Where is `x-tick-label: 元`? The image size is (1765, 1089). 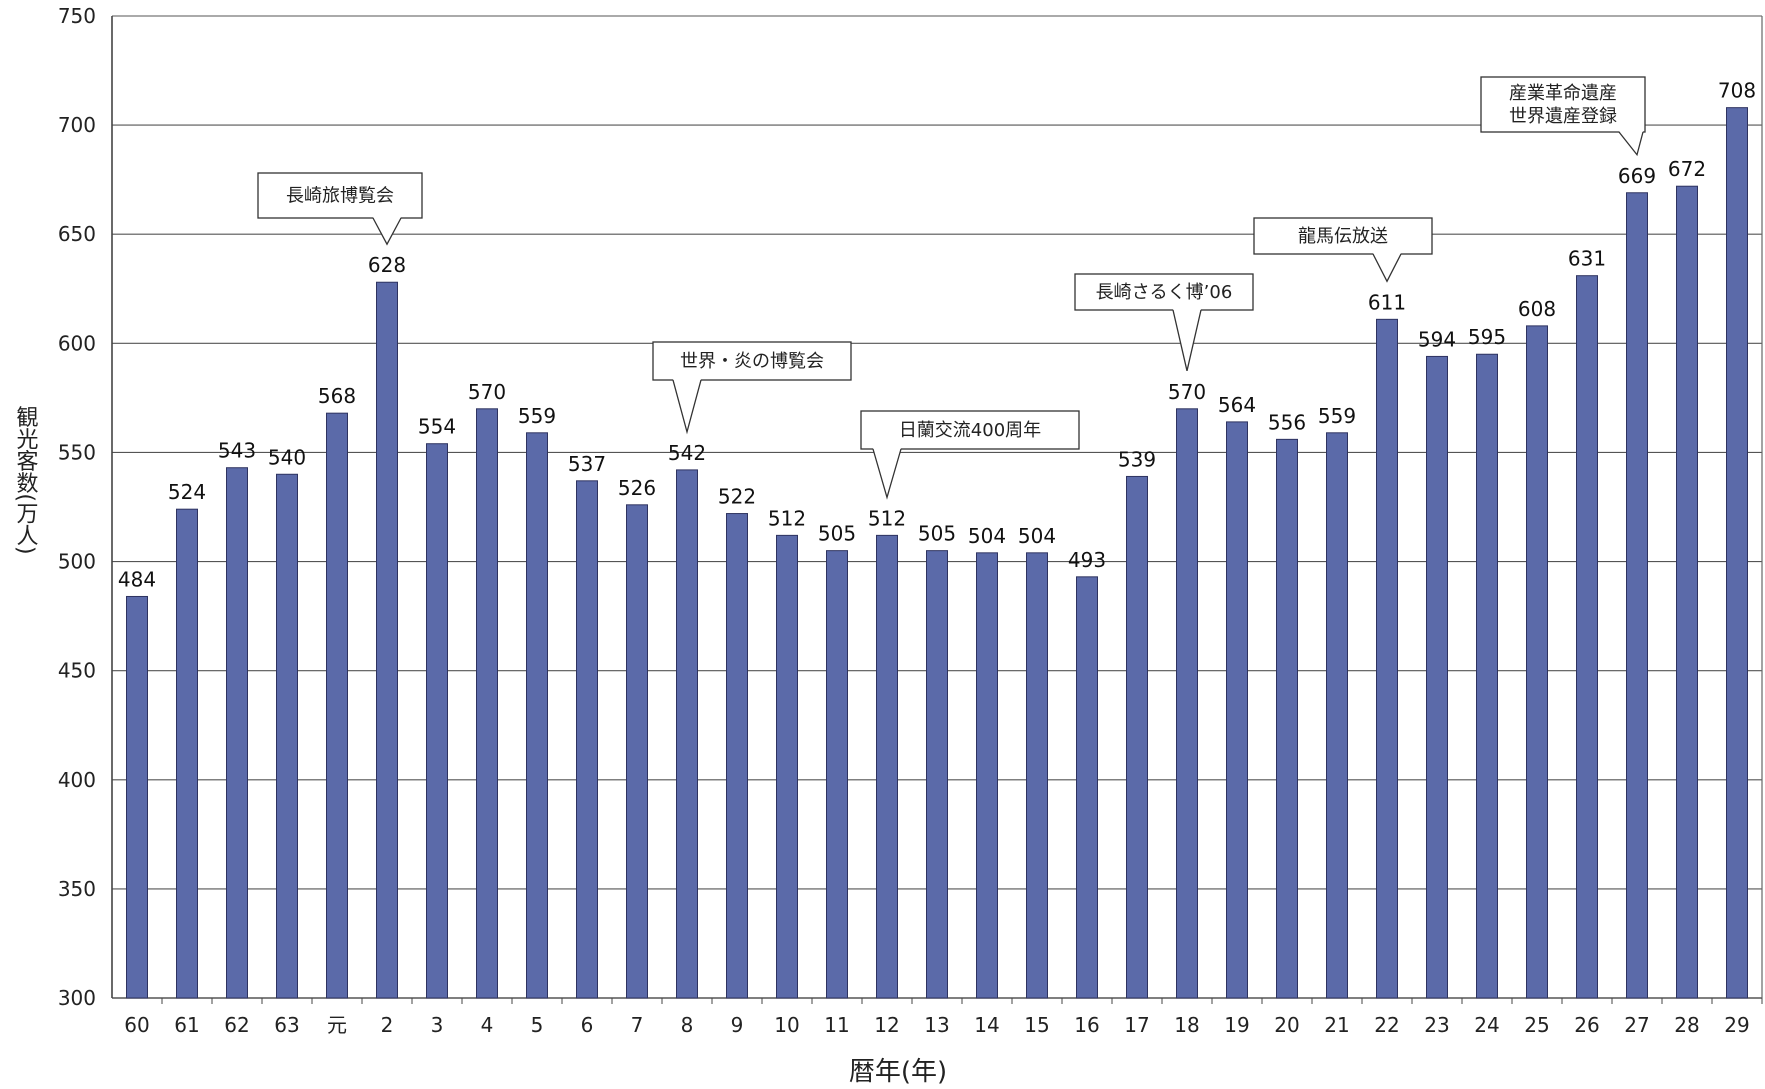 x-tick-label: 元 is located at coordinates (337, 1025).